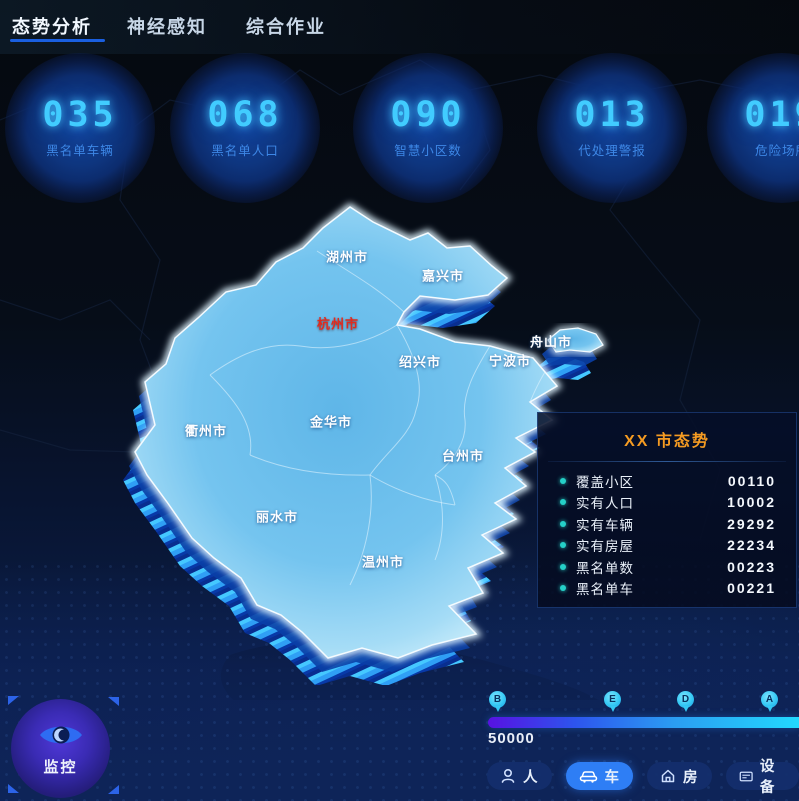 Image resolution: width=799 pixels, height=801 pixels. Describe the element at coordinates (286, 27) in the screenshot. I see `tab-integrated-operations: 综合作业` at that location.